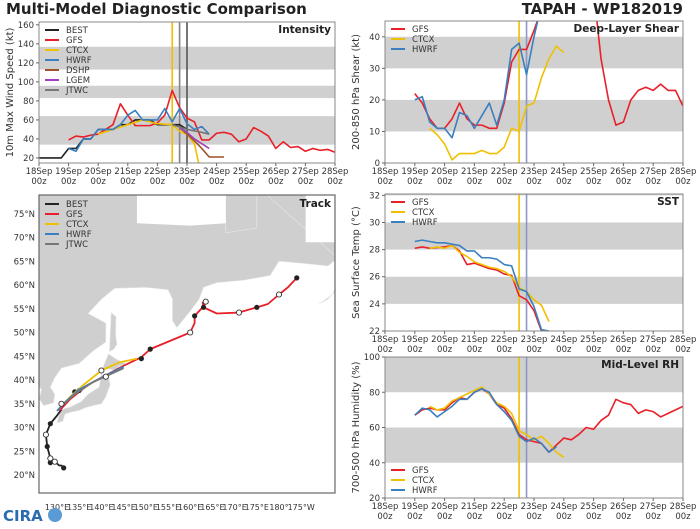 This screenshot has width=700, height=529. What do you see at coordinates (77, 71) in the screenshot?
I see `legend-label: DSHP` at bounding box center [77, 71].